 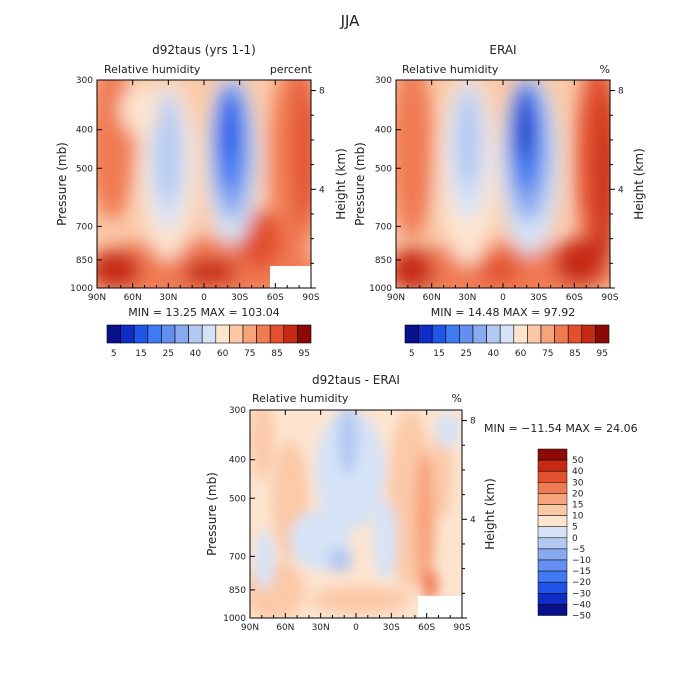 What do you see at coordinates (97, 298) in the screenshot?
I see `x-tick-label: 90N` at bounding box center [97, 298].